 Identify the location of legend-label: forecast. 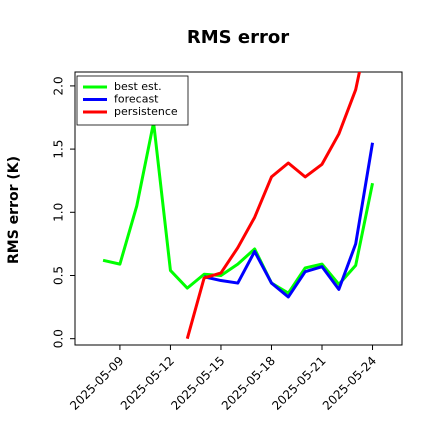
(136, 99).